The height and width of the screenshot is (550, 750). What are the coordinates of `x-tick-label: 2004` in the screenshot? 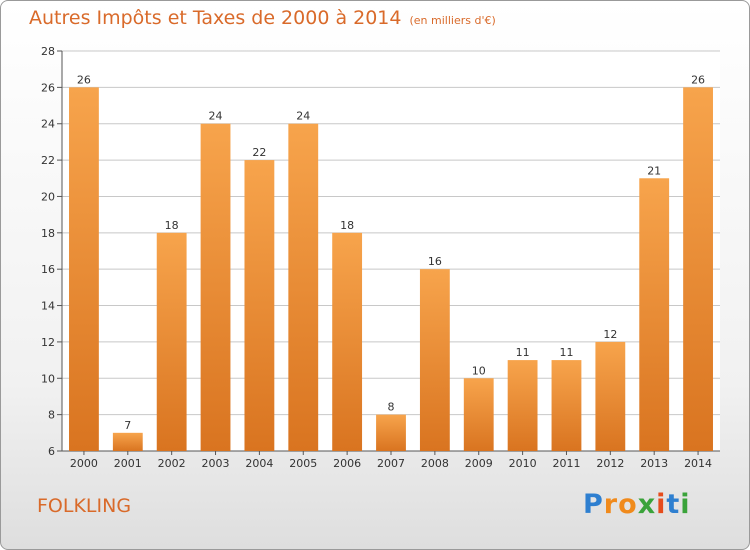 It's located at (259, 463).